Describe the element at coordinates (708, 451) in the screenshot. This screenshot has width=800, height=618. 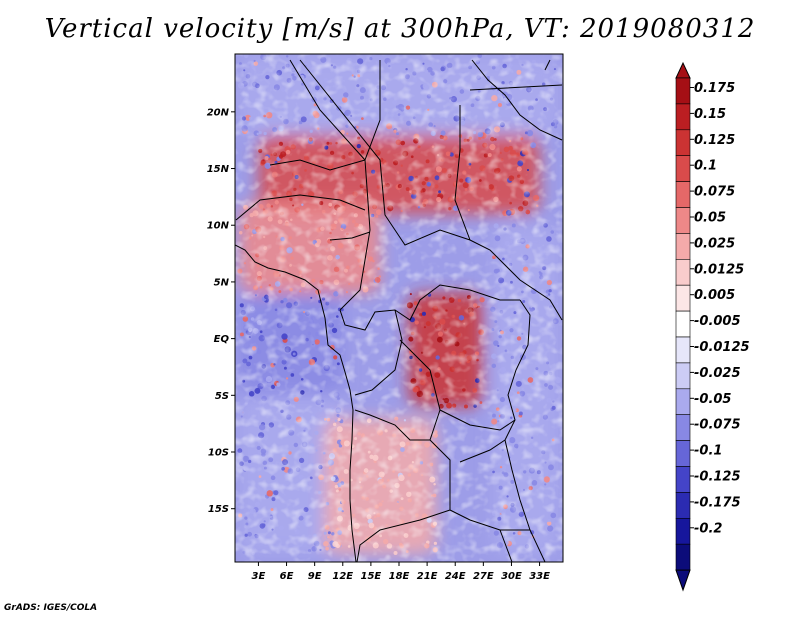
I see `colorbar-label: -0.1` at that location.